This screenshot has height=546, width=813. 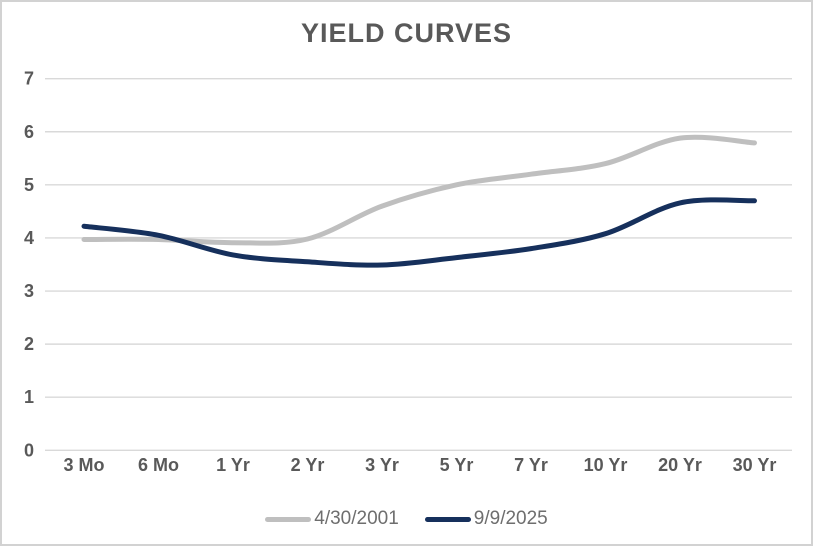 I want to click on series-line-9-9-2025, so click(x=419, y=232).